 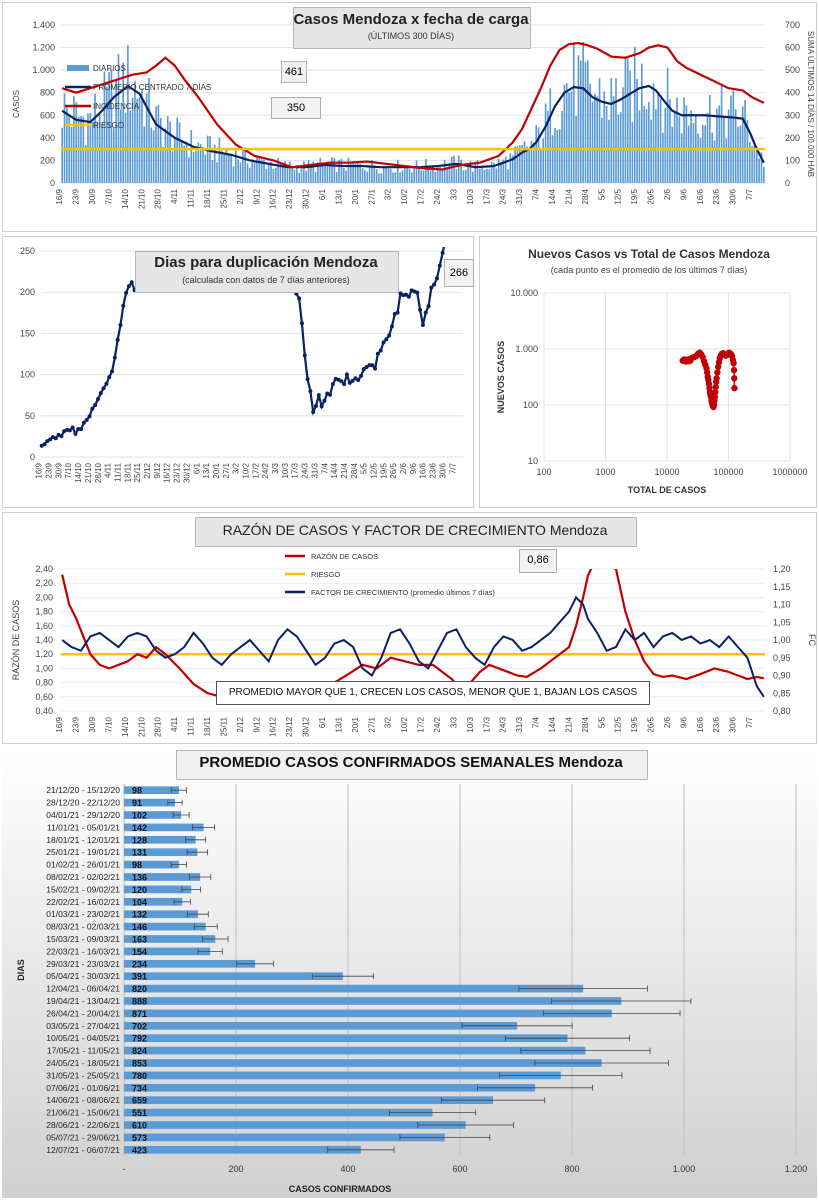 I want to click on y-tick-label: 2,40, so click(x=44, y=569).